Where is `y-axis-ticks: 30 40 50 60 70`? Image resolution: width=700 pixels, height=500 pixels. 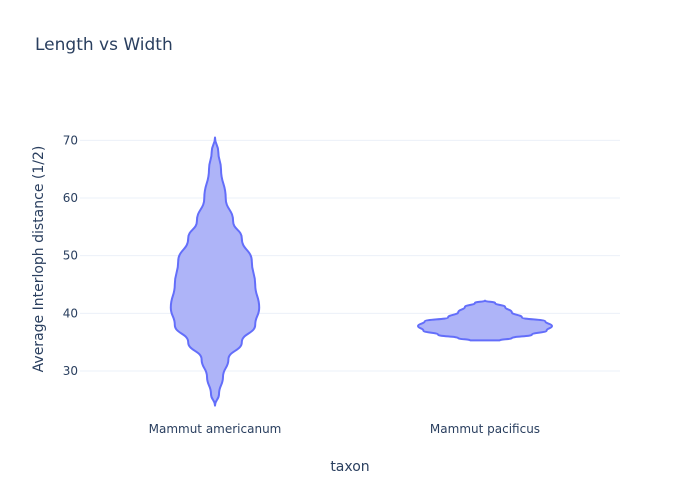 y-axis-ticks: 30 40 50 60 70 is located at coordinates (70, 255).